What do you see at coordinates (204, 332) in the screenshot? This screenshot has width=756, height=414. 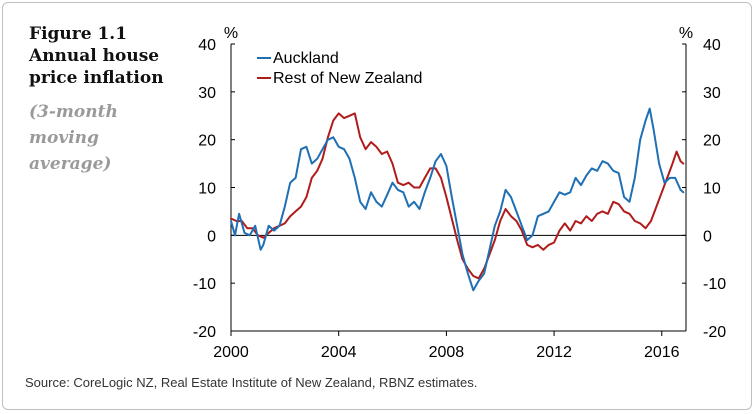 I see `y-tick-label-left: -20` at bounding box center [204, 332].